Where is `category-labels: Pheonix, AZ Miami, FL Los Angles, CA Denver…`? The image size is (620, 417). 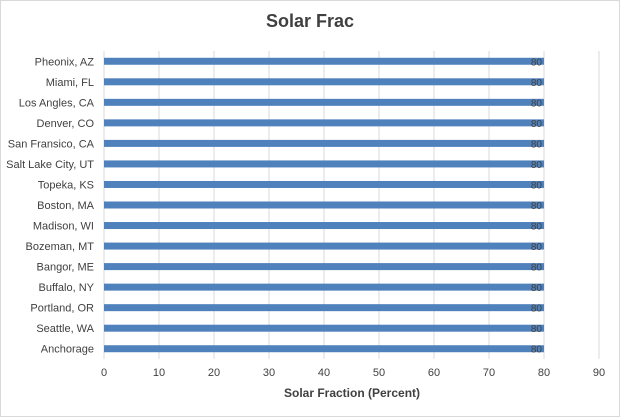 category-labels: Pheonix, AZ Miami, FL Los Angles, CA Denver… is located at coordinates (50, 205).